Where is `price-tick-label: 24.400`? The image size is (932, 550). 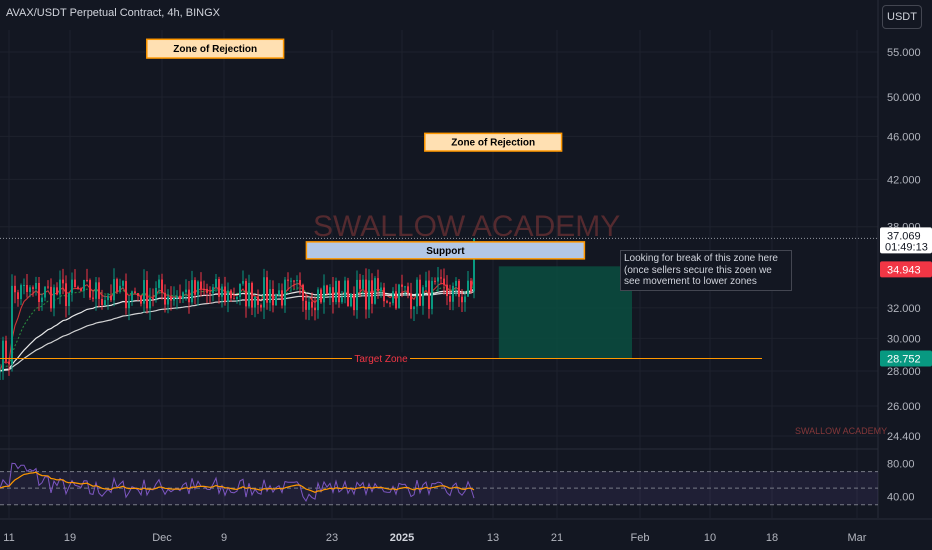
price-tick-label: 24.400 is located at coordinates (904, 437).